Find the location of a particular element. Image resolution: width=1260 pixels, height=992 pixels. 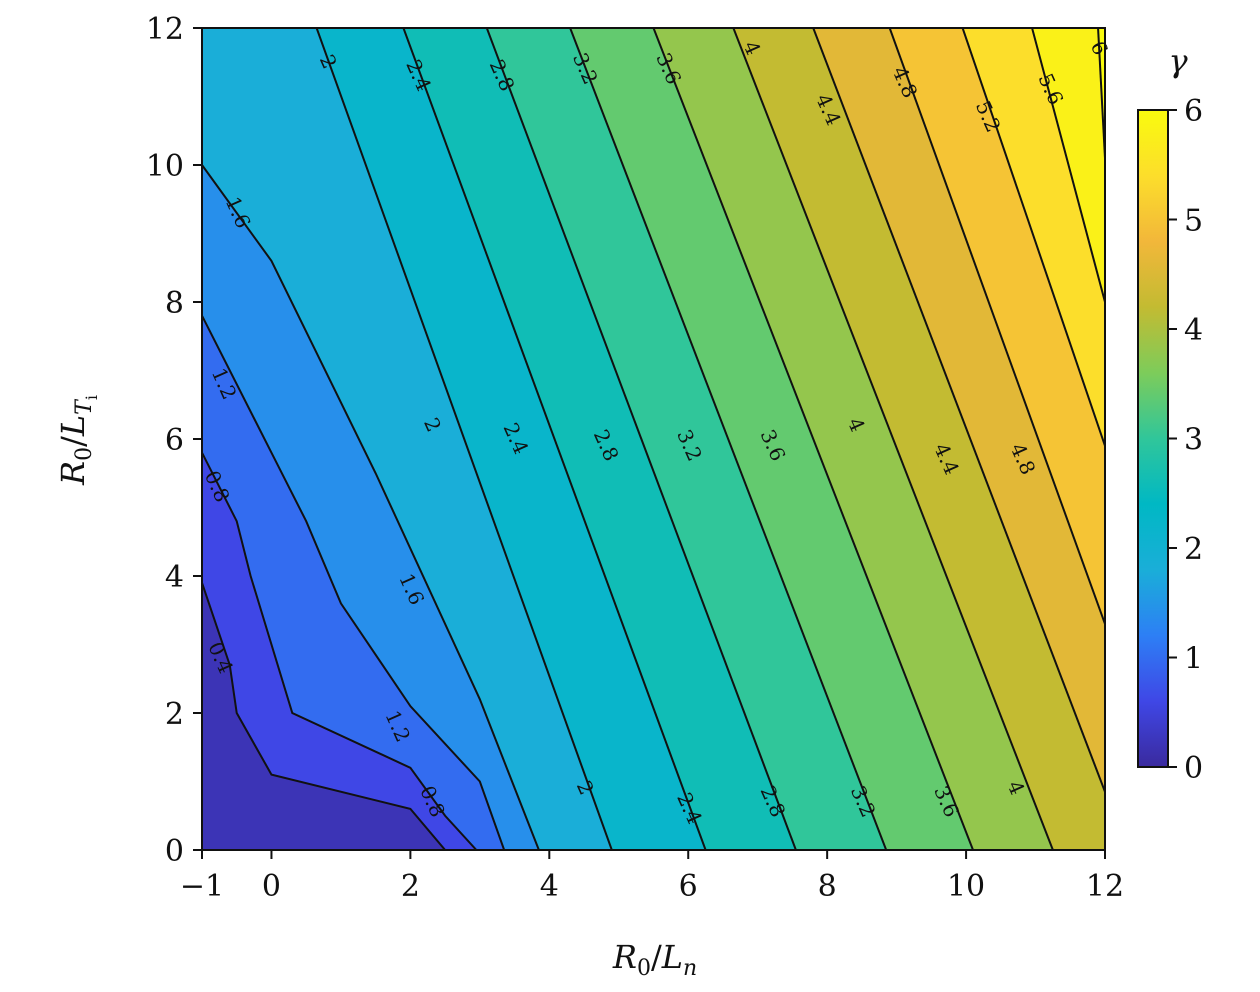

y-tick-label: 6 is located at coordinates (174, 440).